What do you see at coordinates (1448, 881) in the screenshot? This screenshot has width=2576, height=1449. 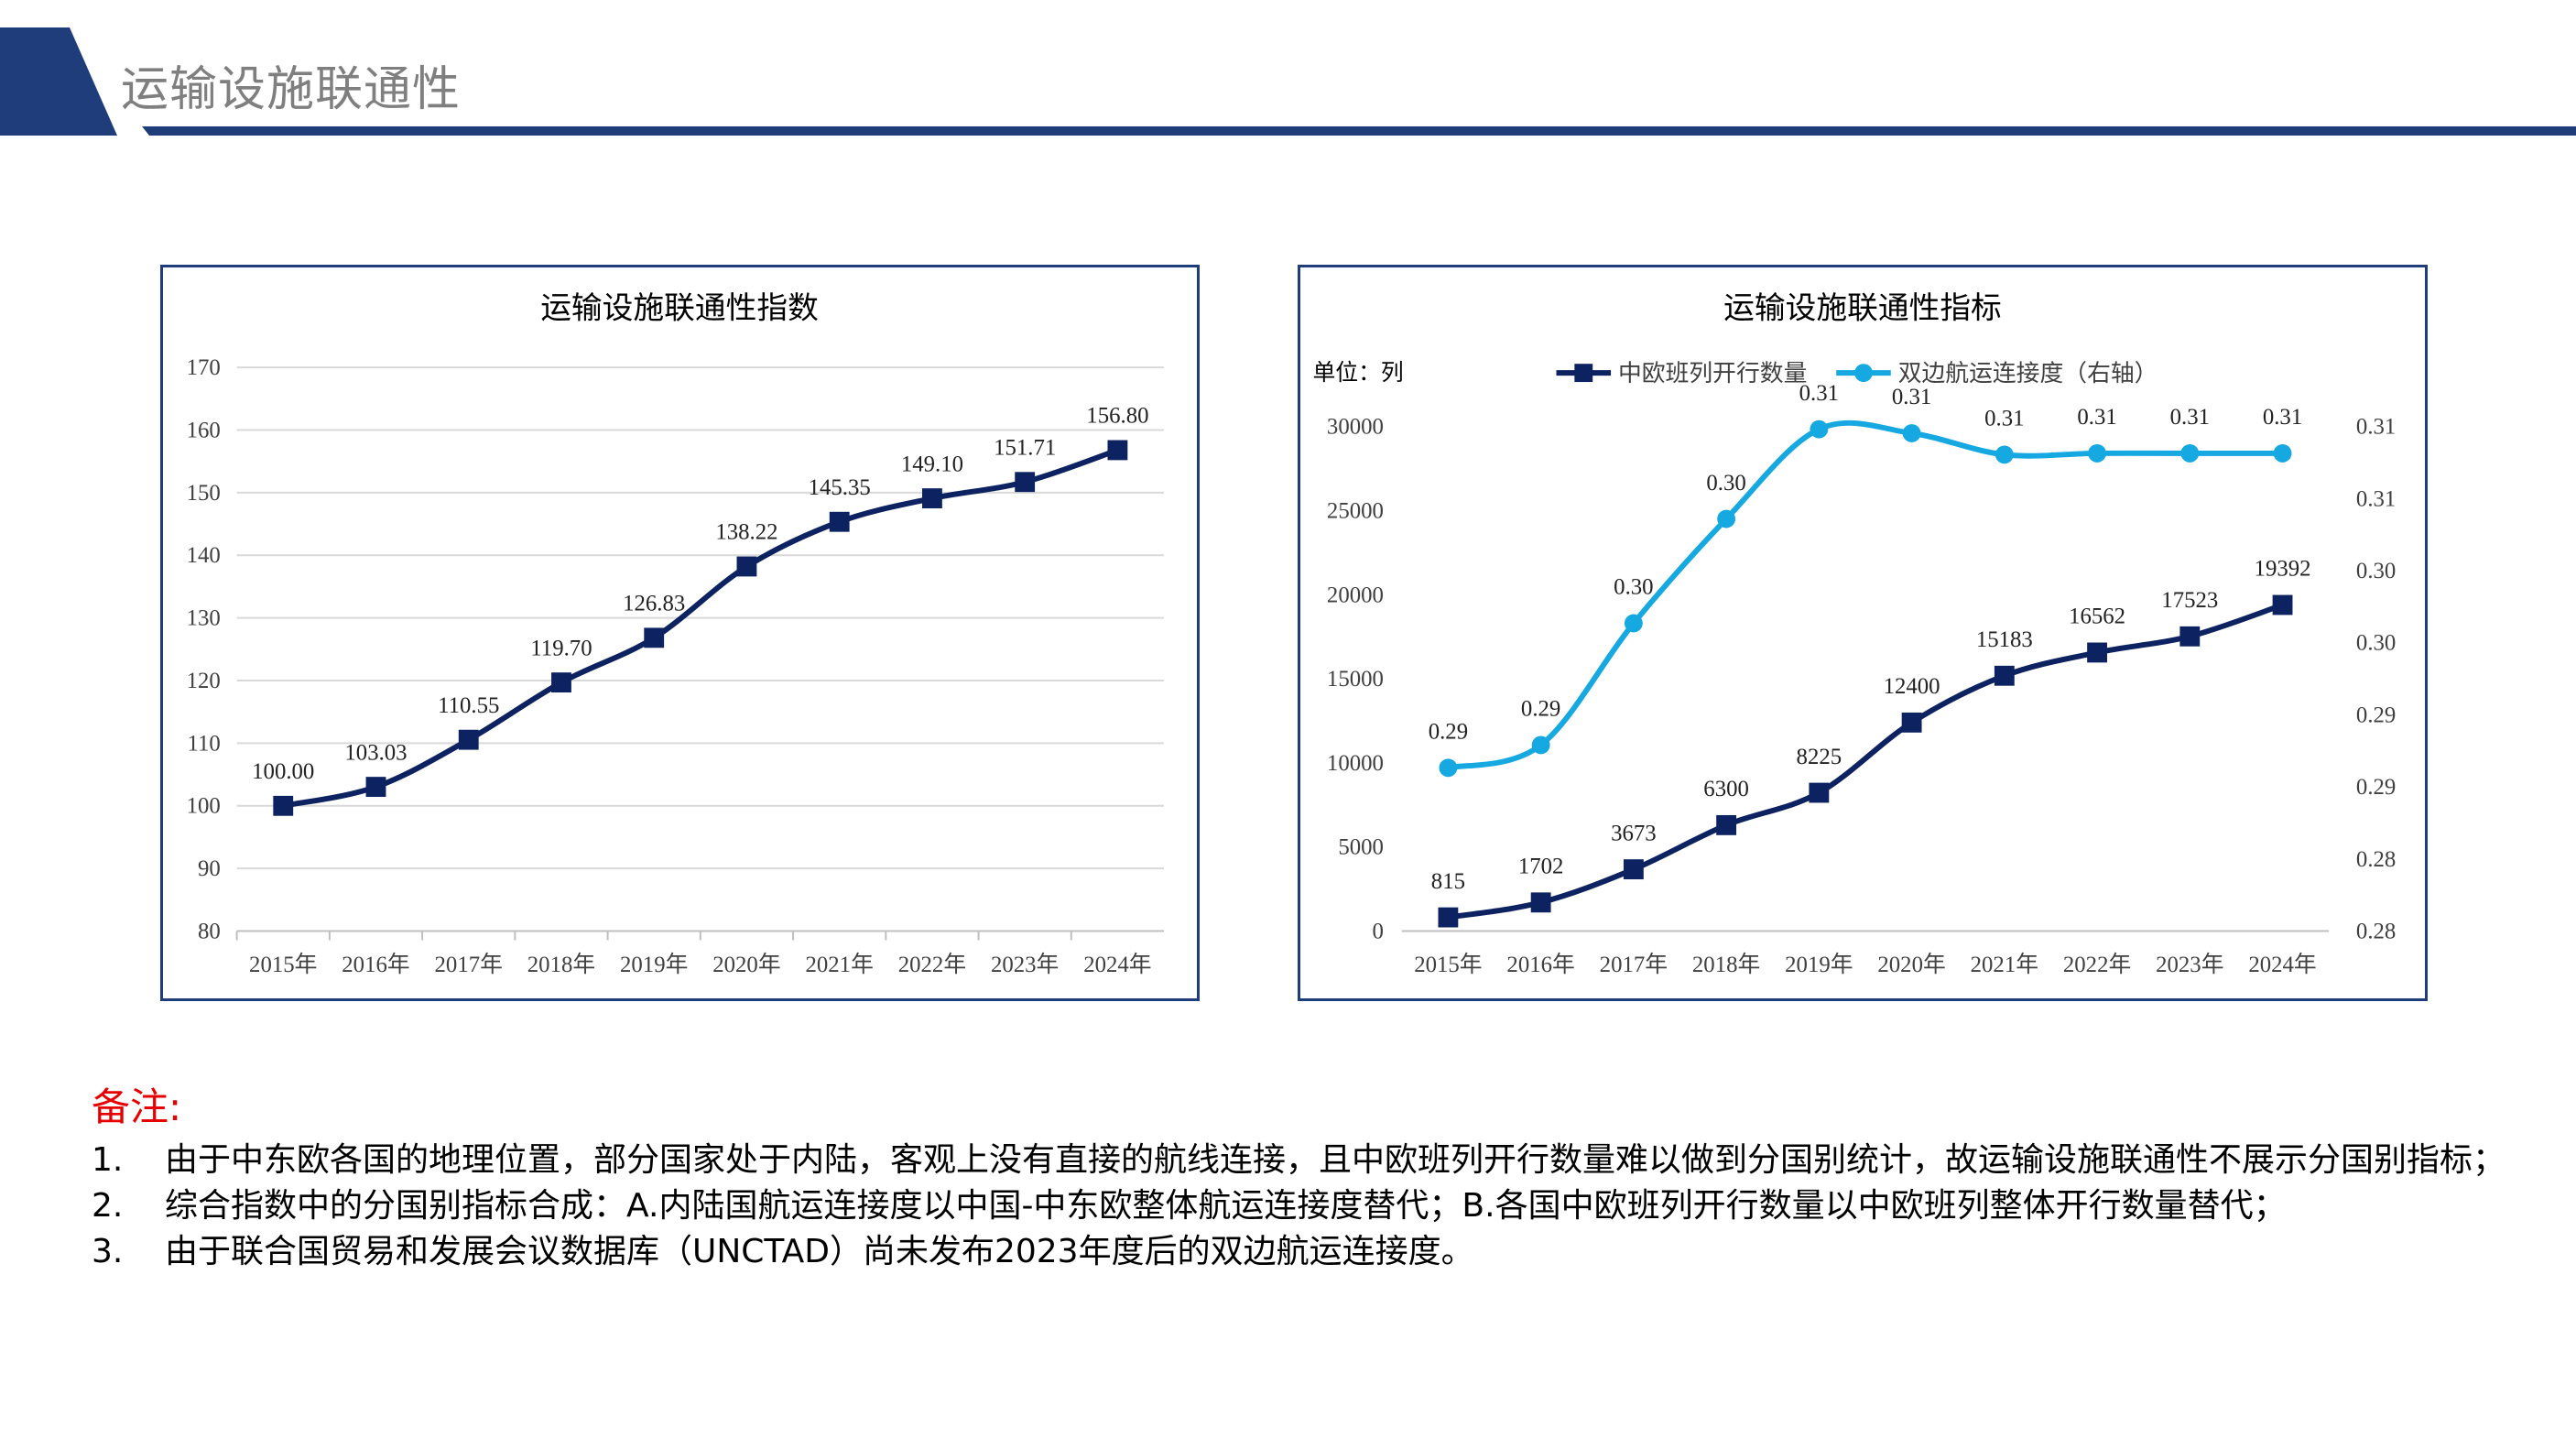 I see `data-label-trains: 815` at bounding box center [1448, 881].